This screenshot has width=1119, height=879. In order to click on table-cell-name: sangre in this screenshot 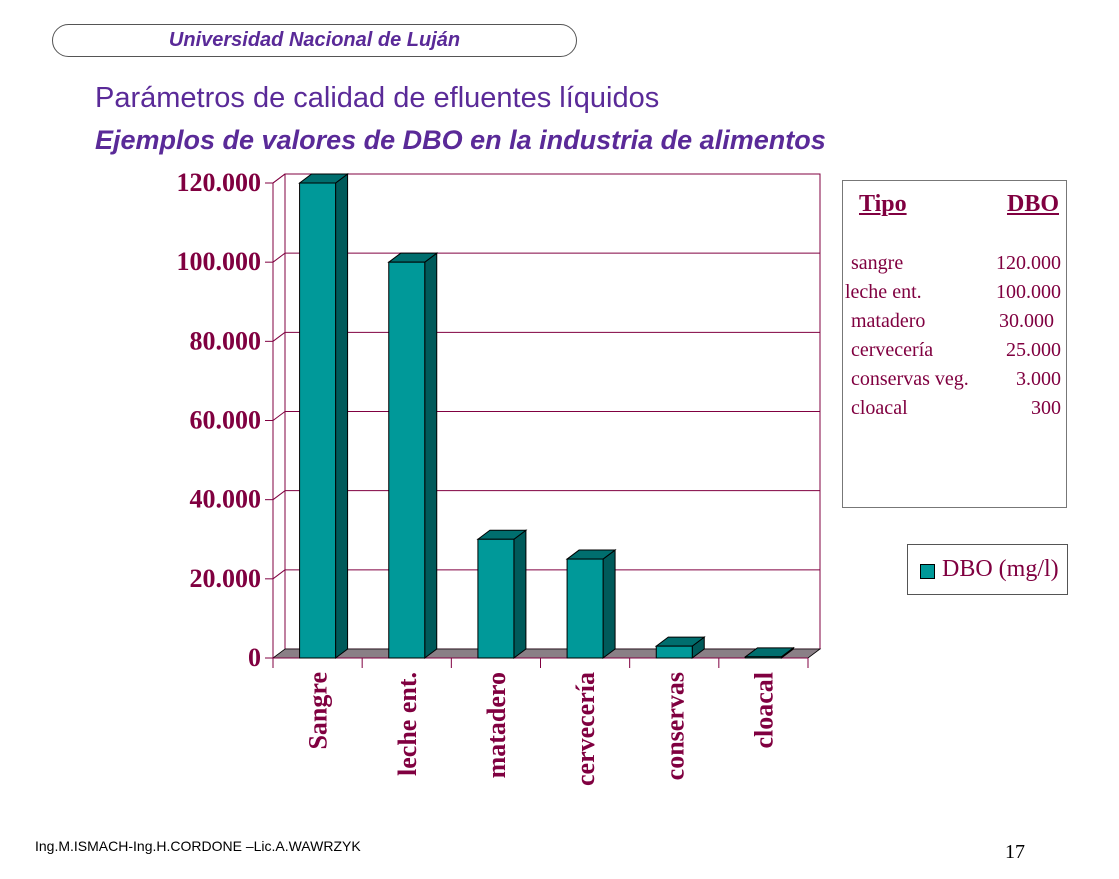, I will do `click(877, 263)`.